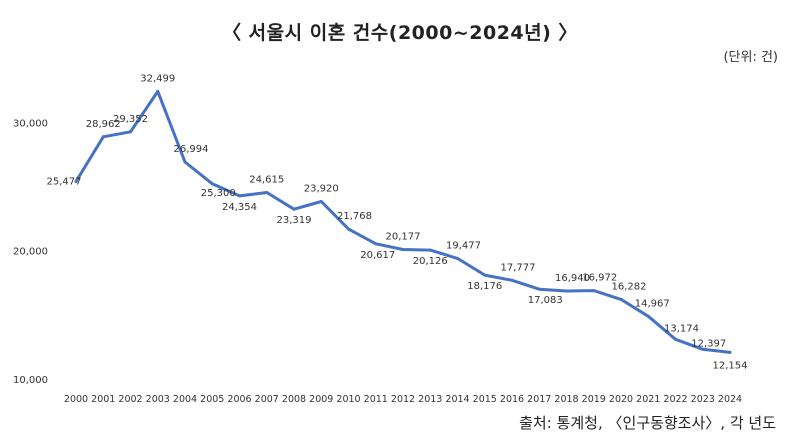 The height and width of the screenshot is (440, 800). What do you see at coordinates (457, 399) in the screenshot?
I see `x-tick-label: 2014` at bounding box center [457, 399].